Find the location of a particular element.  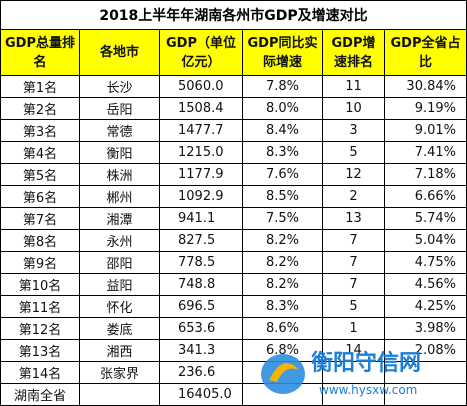

table-cell: 8.4% is located at coordinates (283, 131).